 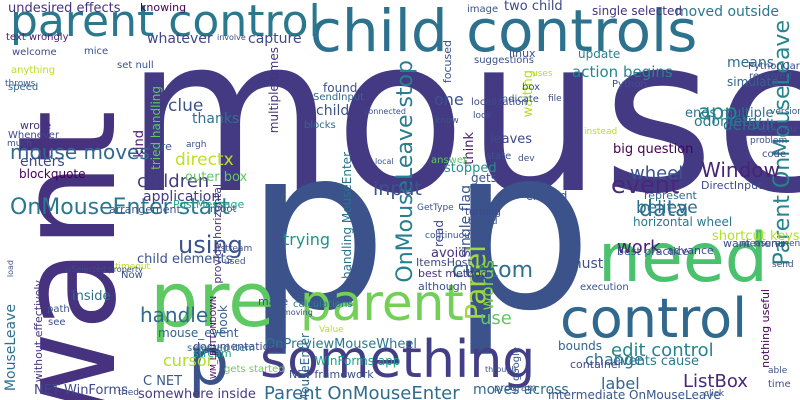 I want to click on word-7: pre, so click(x=212, y=299).